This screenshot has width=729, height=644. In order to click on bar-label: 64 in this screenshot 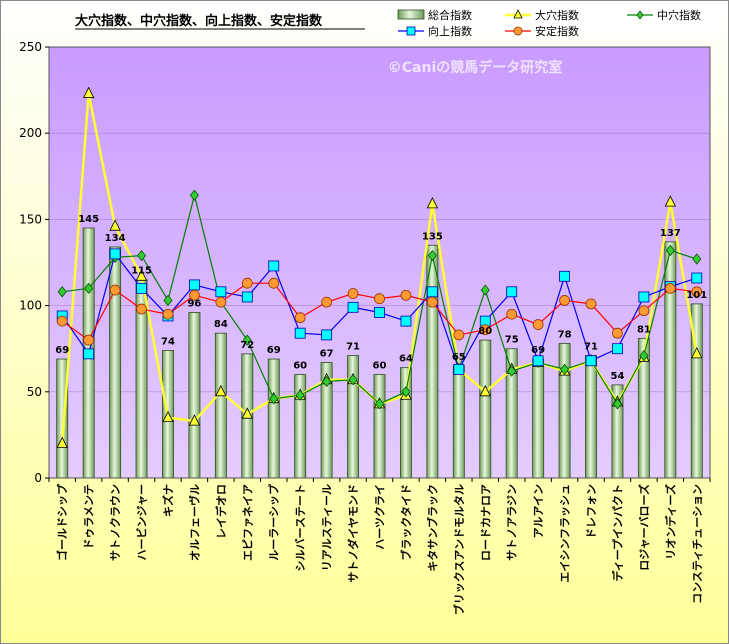, I will do `click(406, 359)`.